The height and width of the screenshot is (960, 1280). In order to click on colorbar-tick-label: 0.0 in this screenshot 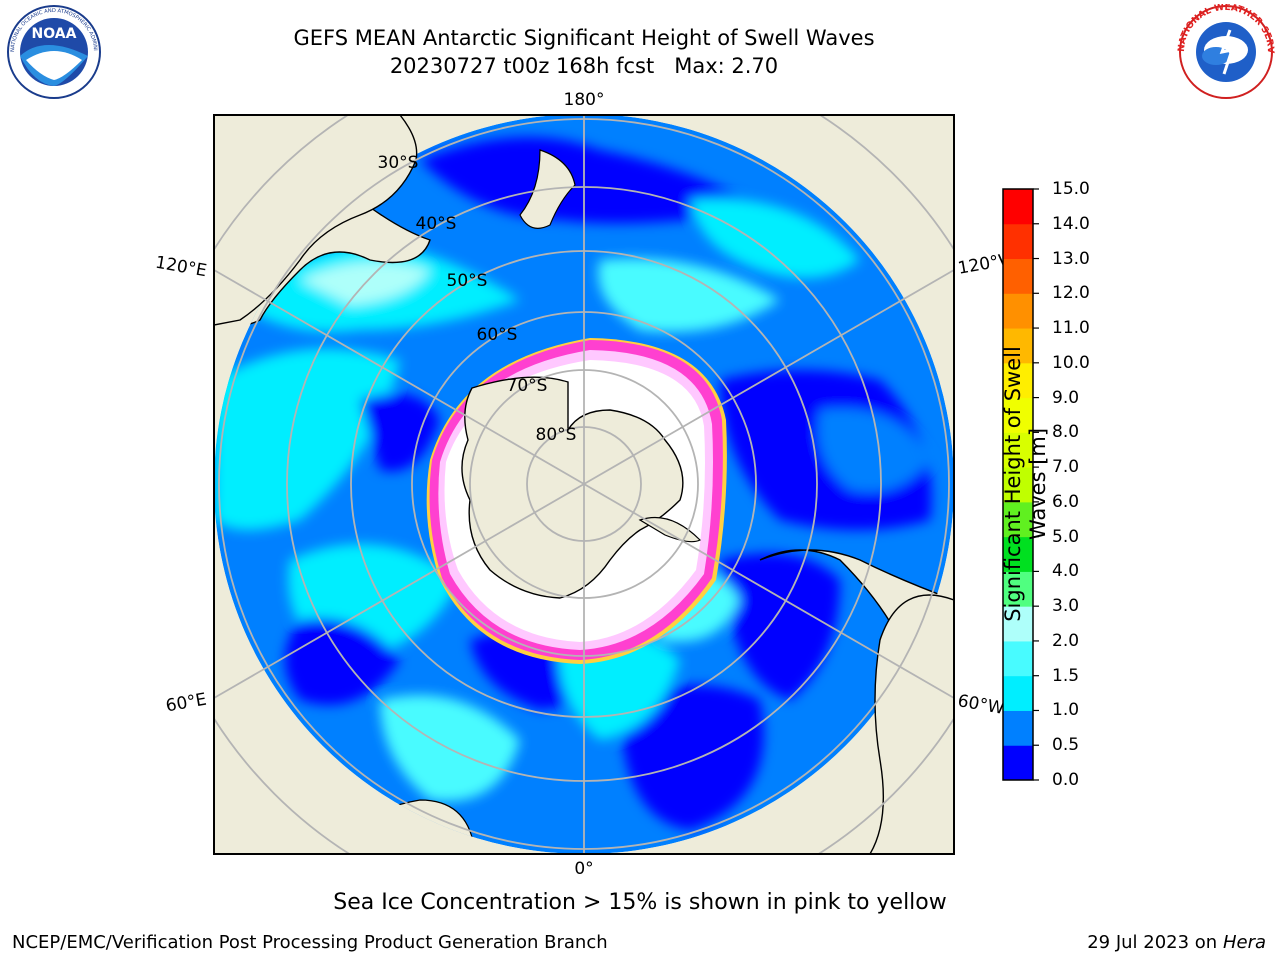, I will do `click(1066, 780)`.